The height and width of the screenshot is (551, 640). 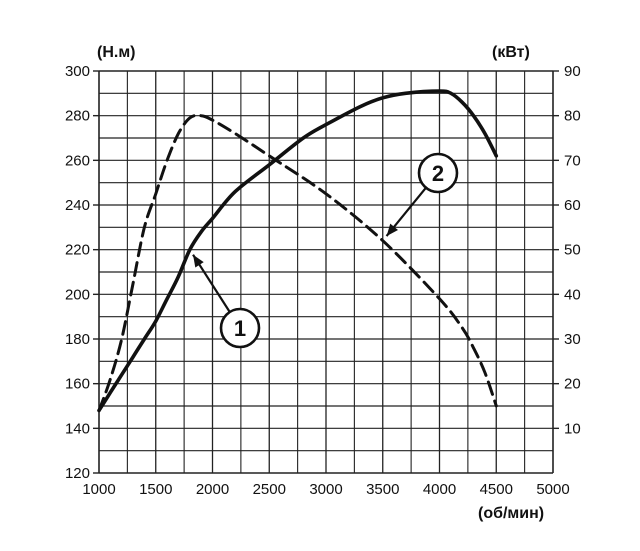 What do you see at coordinates (572, 428) in the screenshot?
I see `right-y-tick-label: 10` at bounding box center [572, 428].